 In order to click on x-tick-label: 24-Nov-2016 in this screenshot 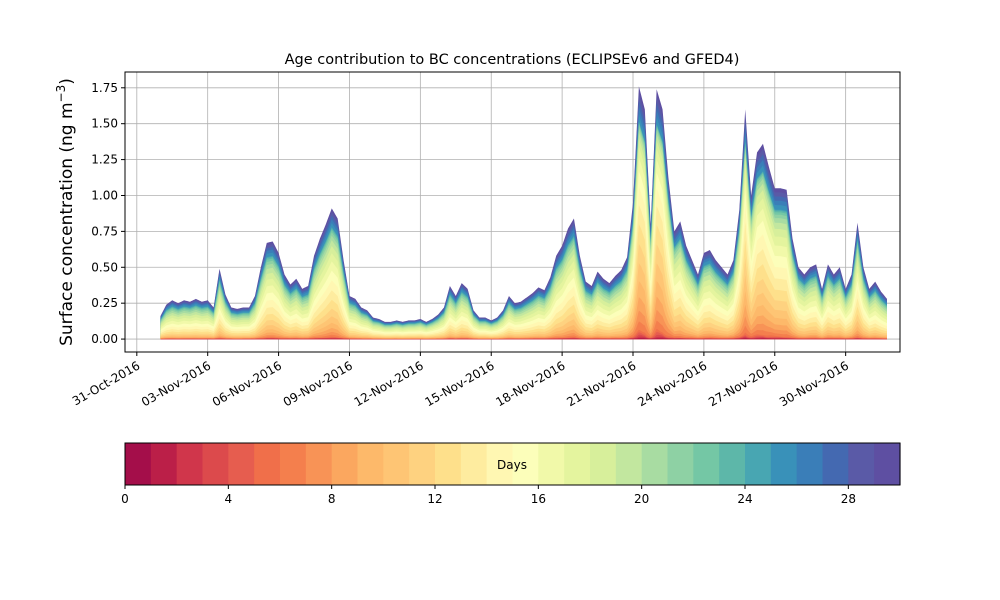, I will do `click(672, 383)`.